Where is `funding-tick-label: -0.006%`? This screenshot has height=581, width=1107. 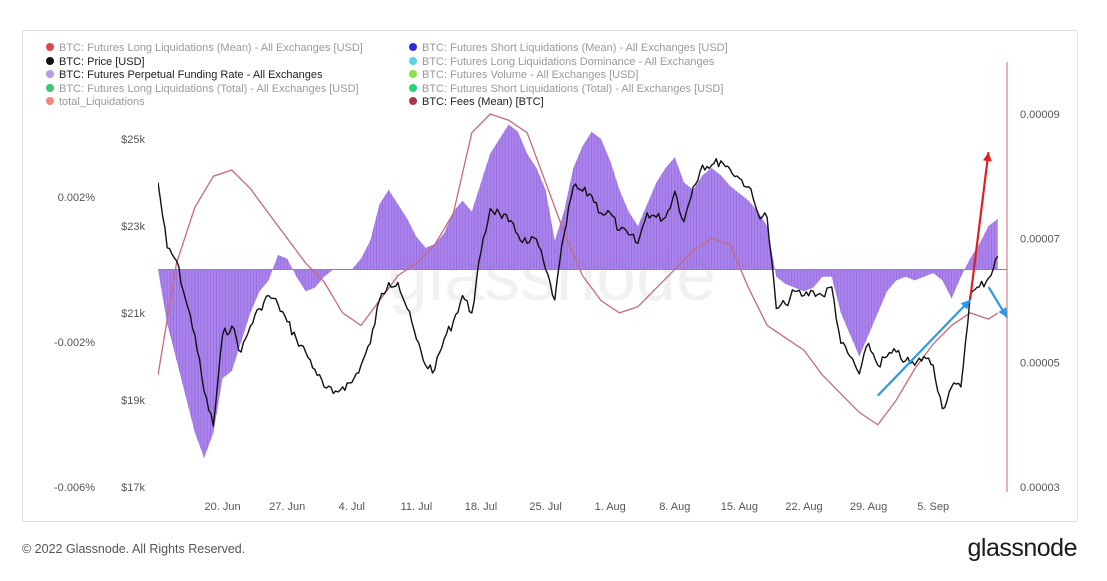 funding-tick-label: -0.006% is located at coordinates (74, 488).